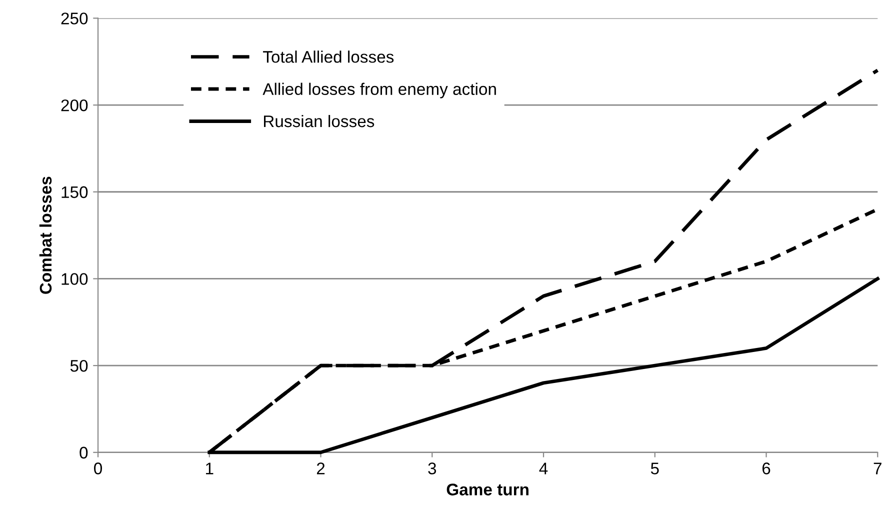  Describe the element at coordinates (98, 468) in the screenshot. I see `x-tick-label: 0` at that location.